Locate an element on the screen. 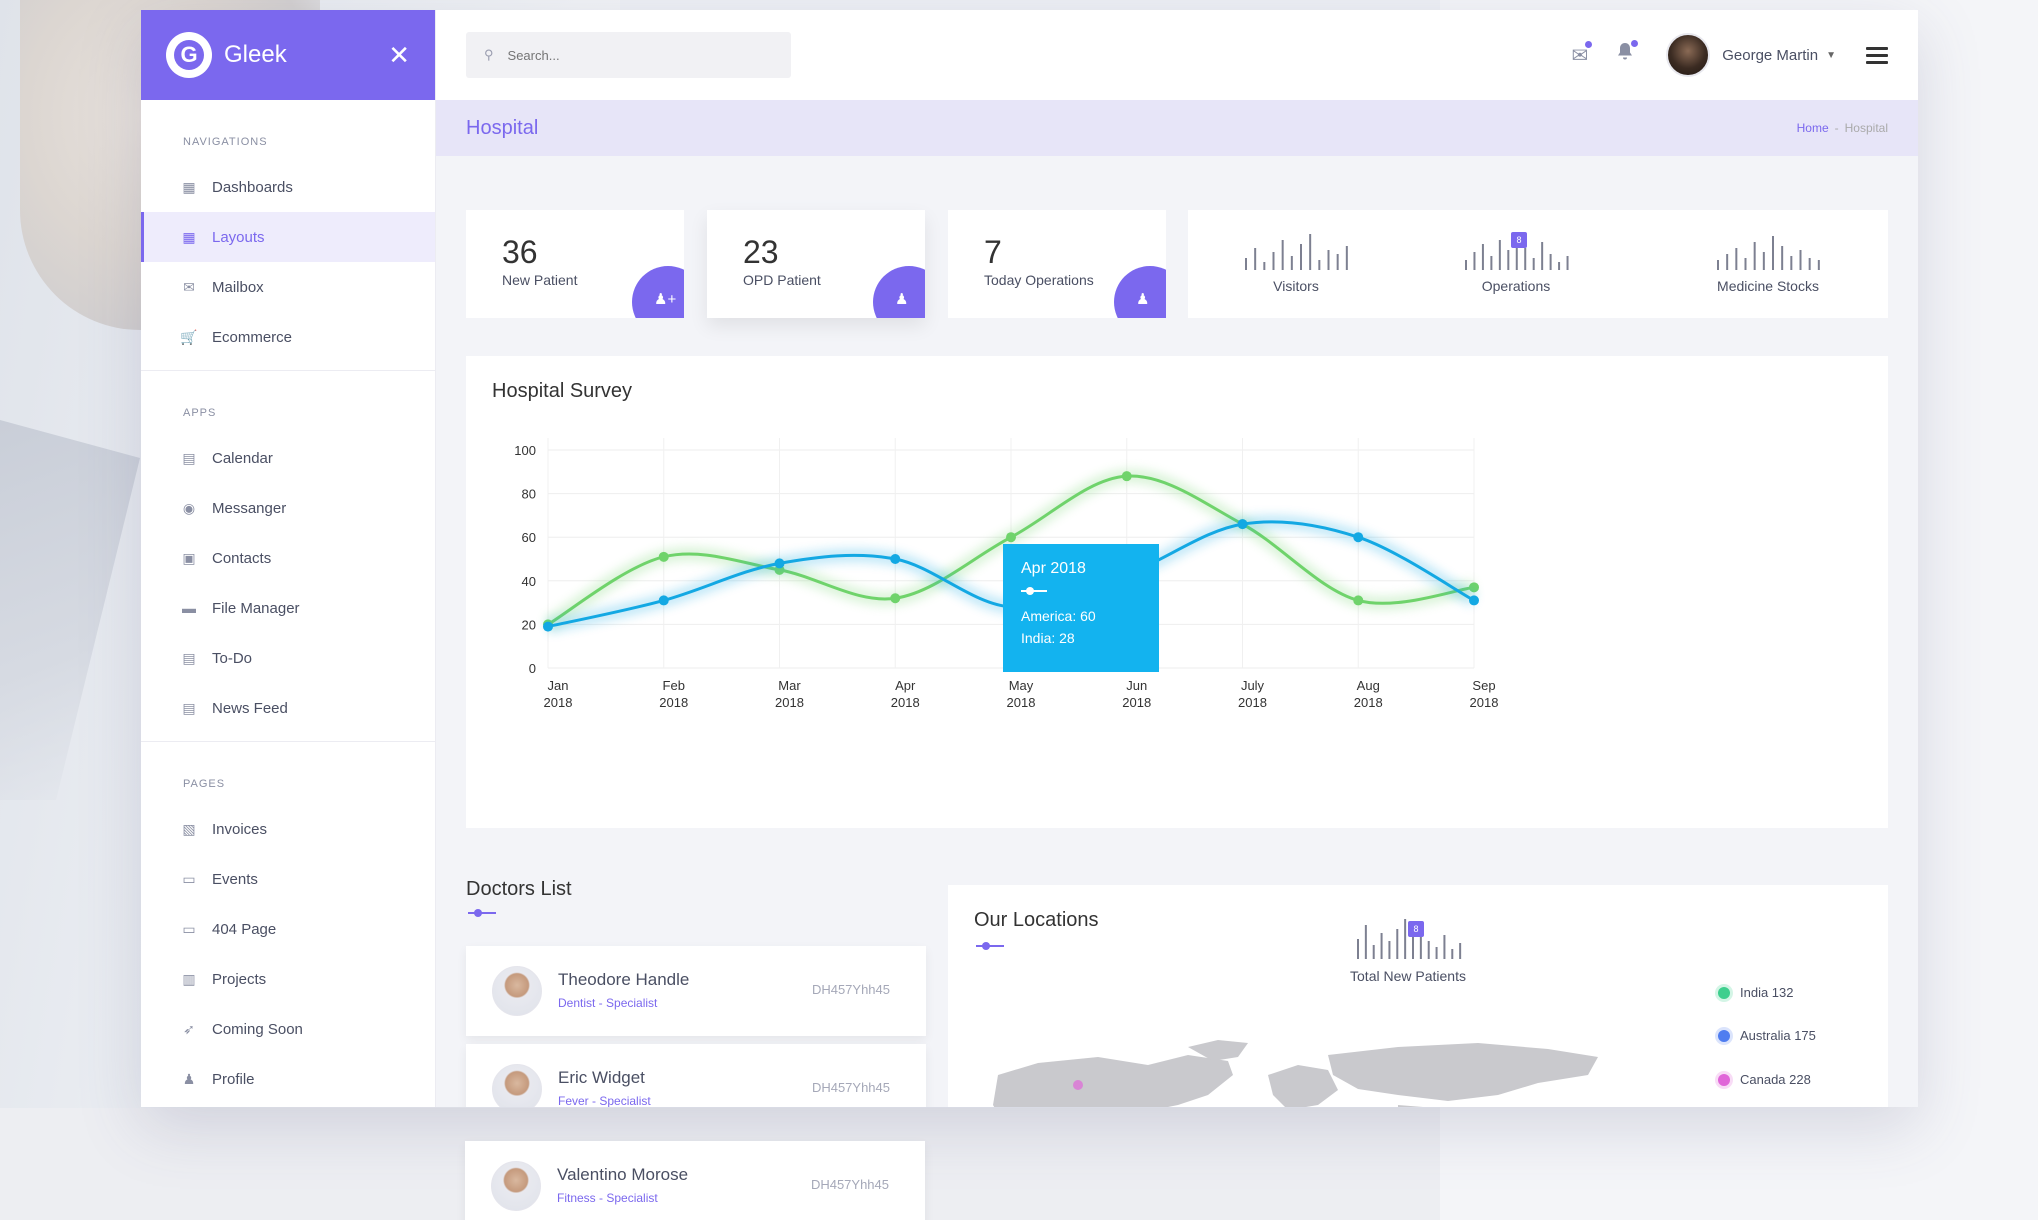 The height and width of the screenshot is (1220, 2038). world-map is located at coordinates (1298, 1071).